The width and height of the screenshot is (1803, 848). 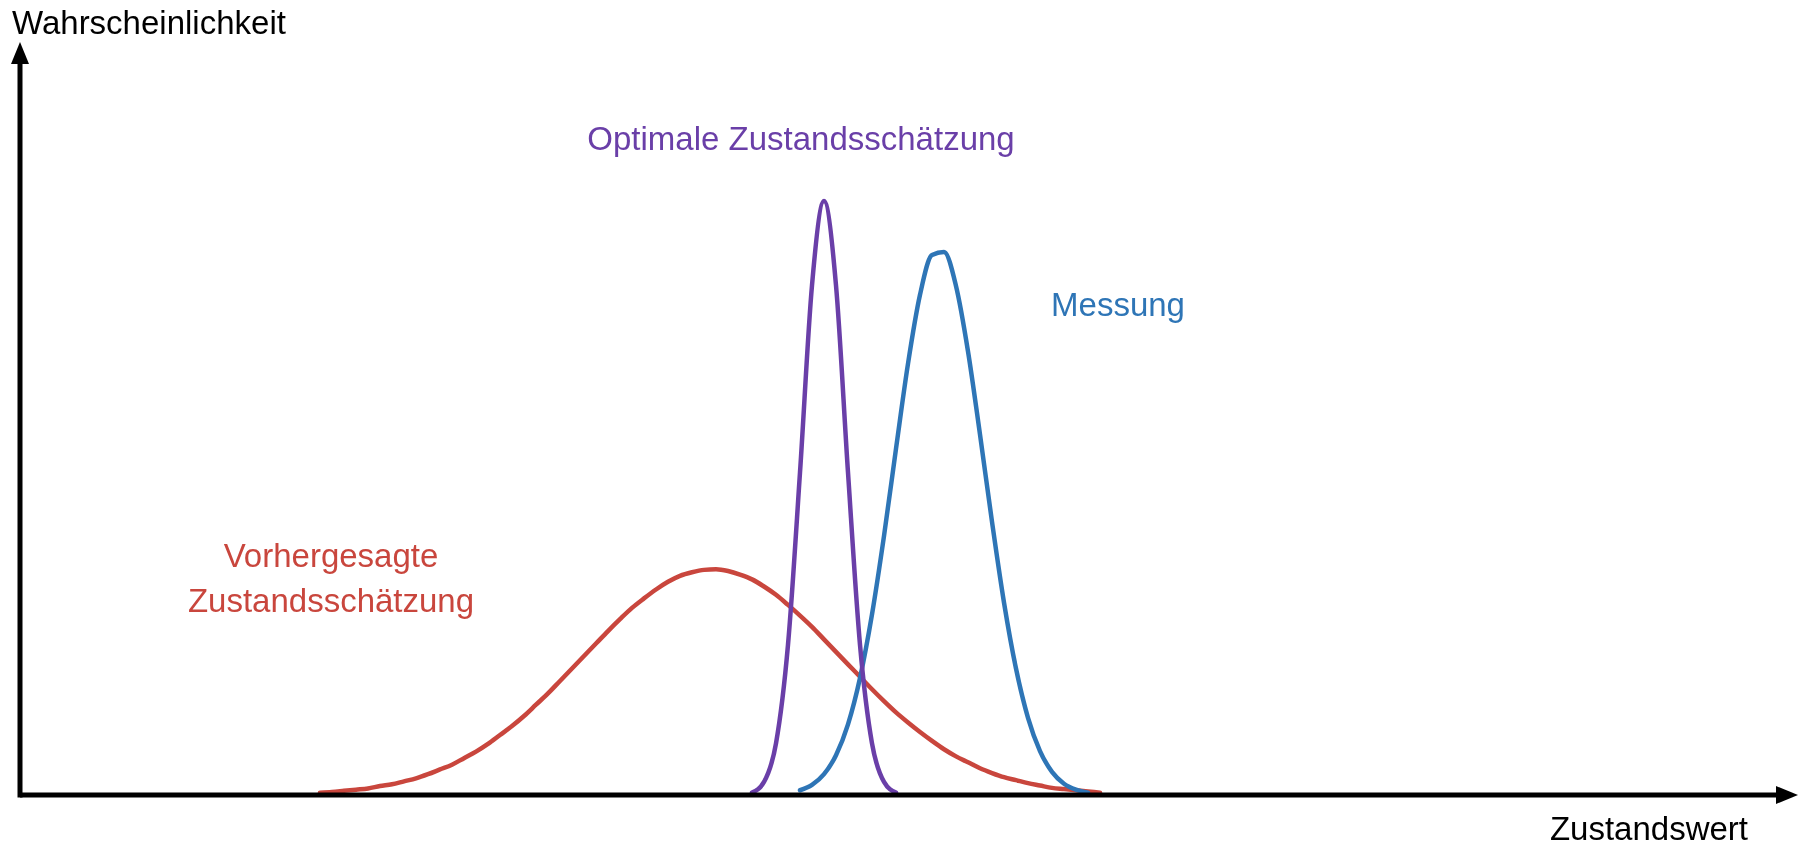 I want to click on text: Messung, so click(x=1118, y=304).